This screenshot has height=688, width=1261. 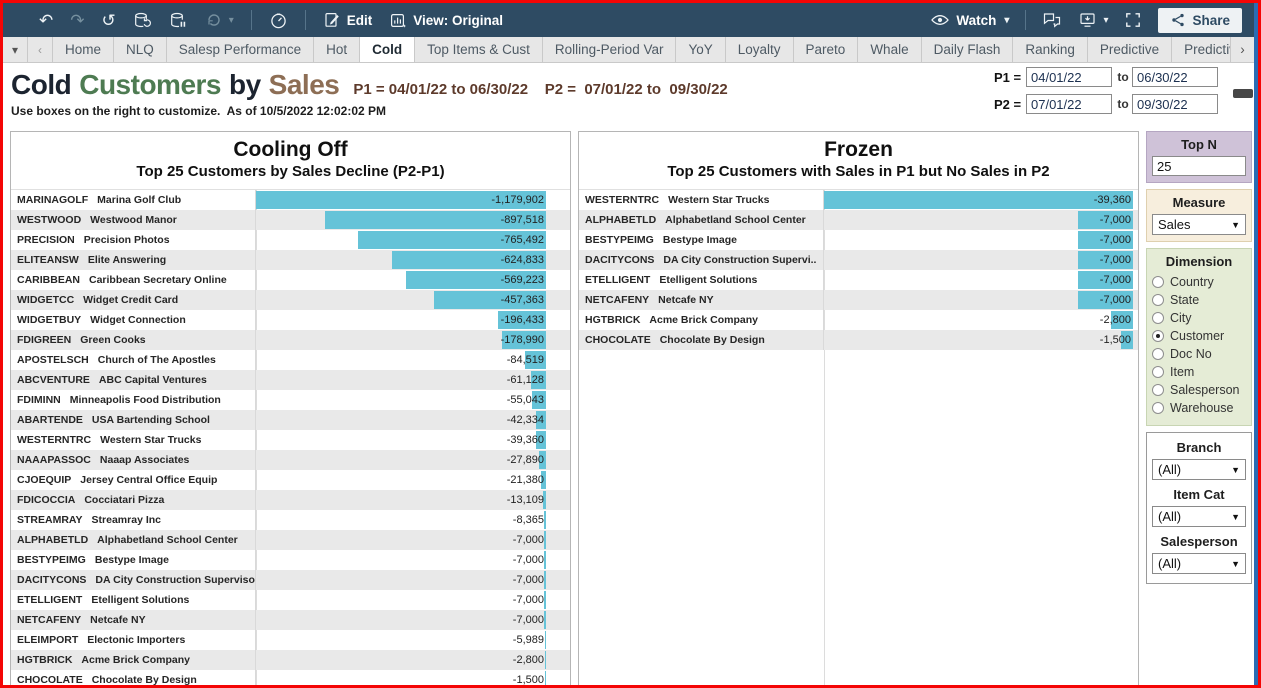 I want to click on chart-row: MARINAGOLF Marina Golf Club -1,179,902, so click(x=290, y=200).